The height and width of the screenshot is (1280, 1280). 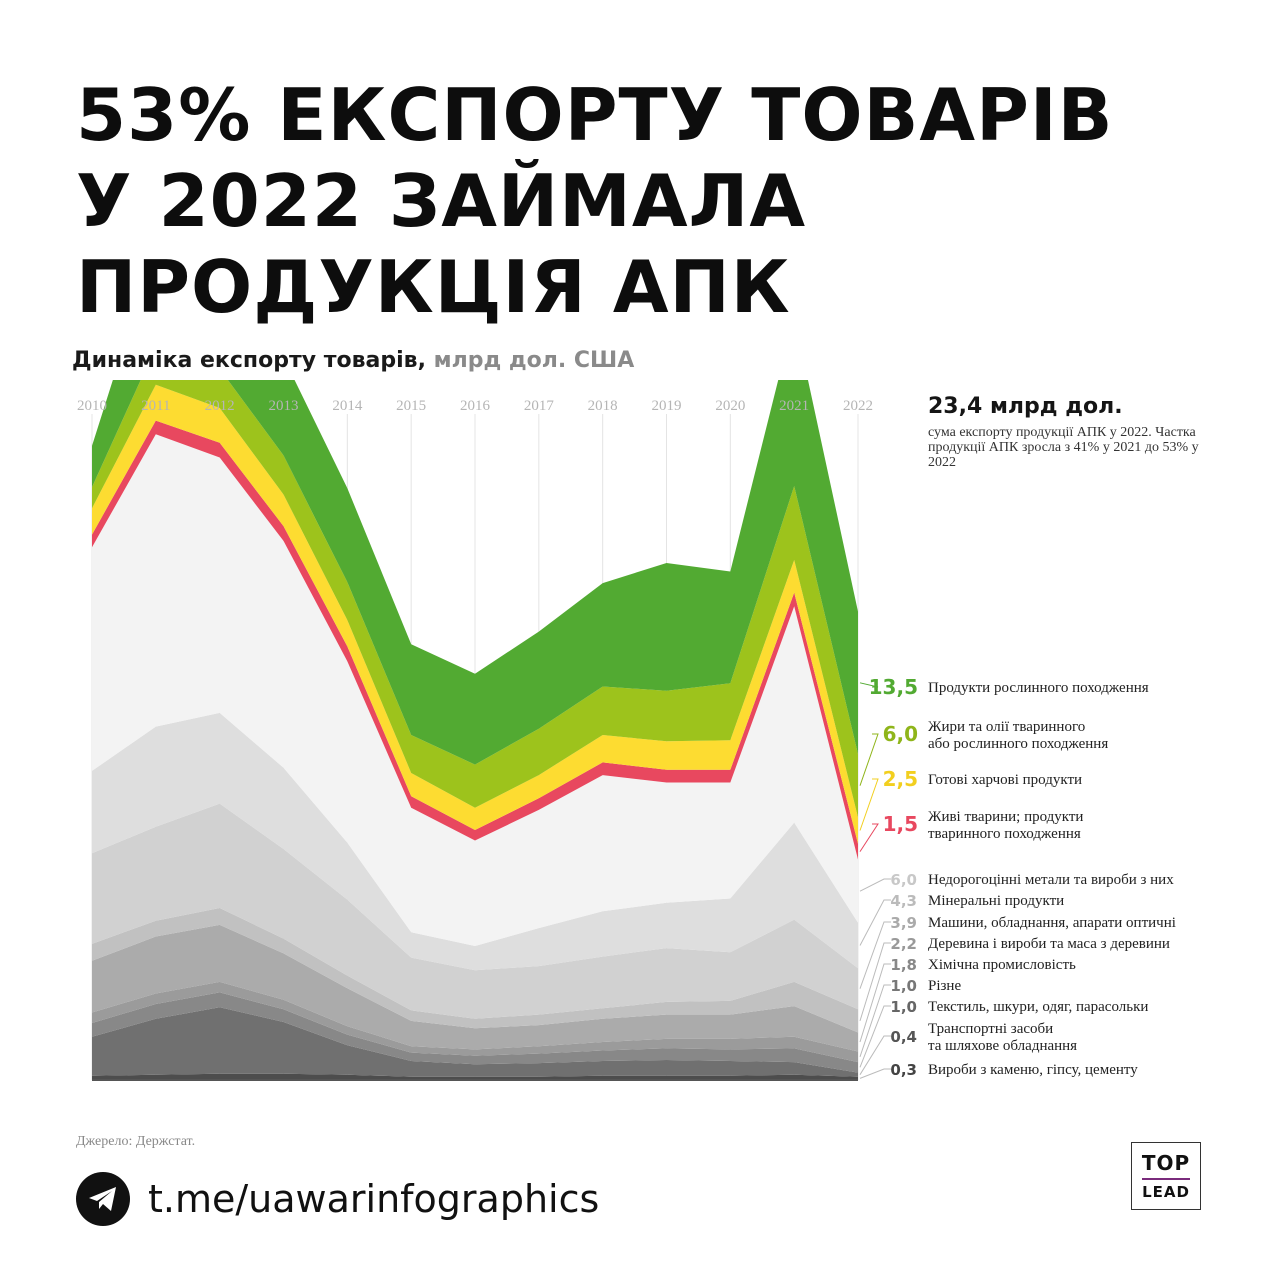 What do you see at coordinates (603, 406) in the screenshot?
I see `year-label-2018: 2018` at bounding box center [603, 406].